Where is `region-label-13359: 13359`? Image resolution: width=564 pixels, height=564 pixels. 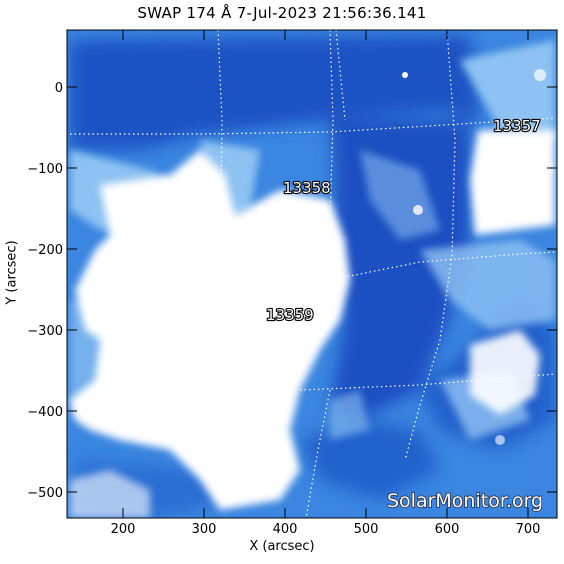 region-label-13359: 13359 is located at coordinates (290, 315).